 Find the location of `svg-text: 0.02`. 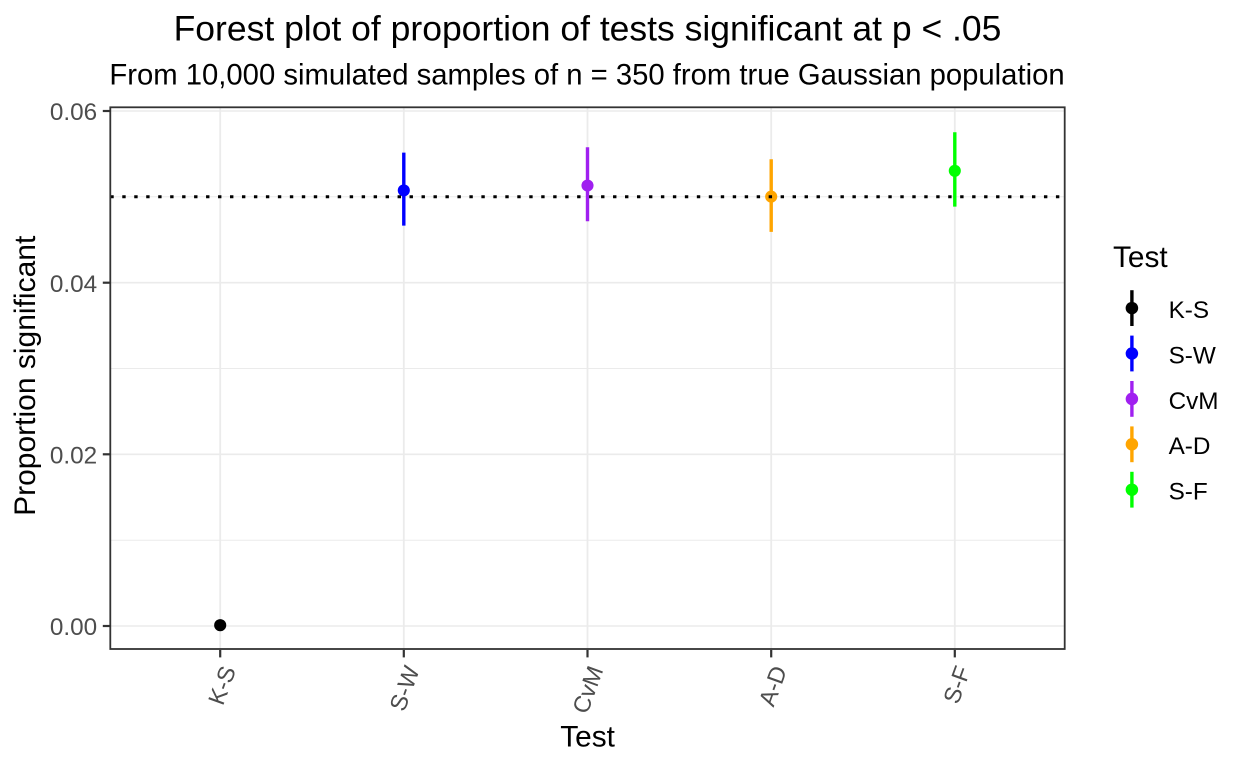

svg-text: 0.02 is located at coordinates (73, 456).